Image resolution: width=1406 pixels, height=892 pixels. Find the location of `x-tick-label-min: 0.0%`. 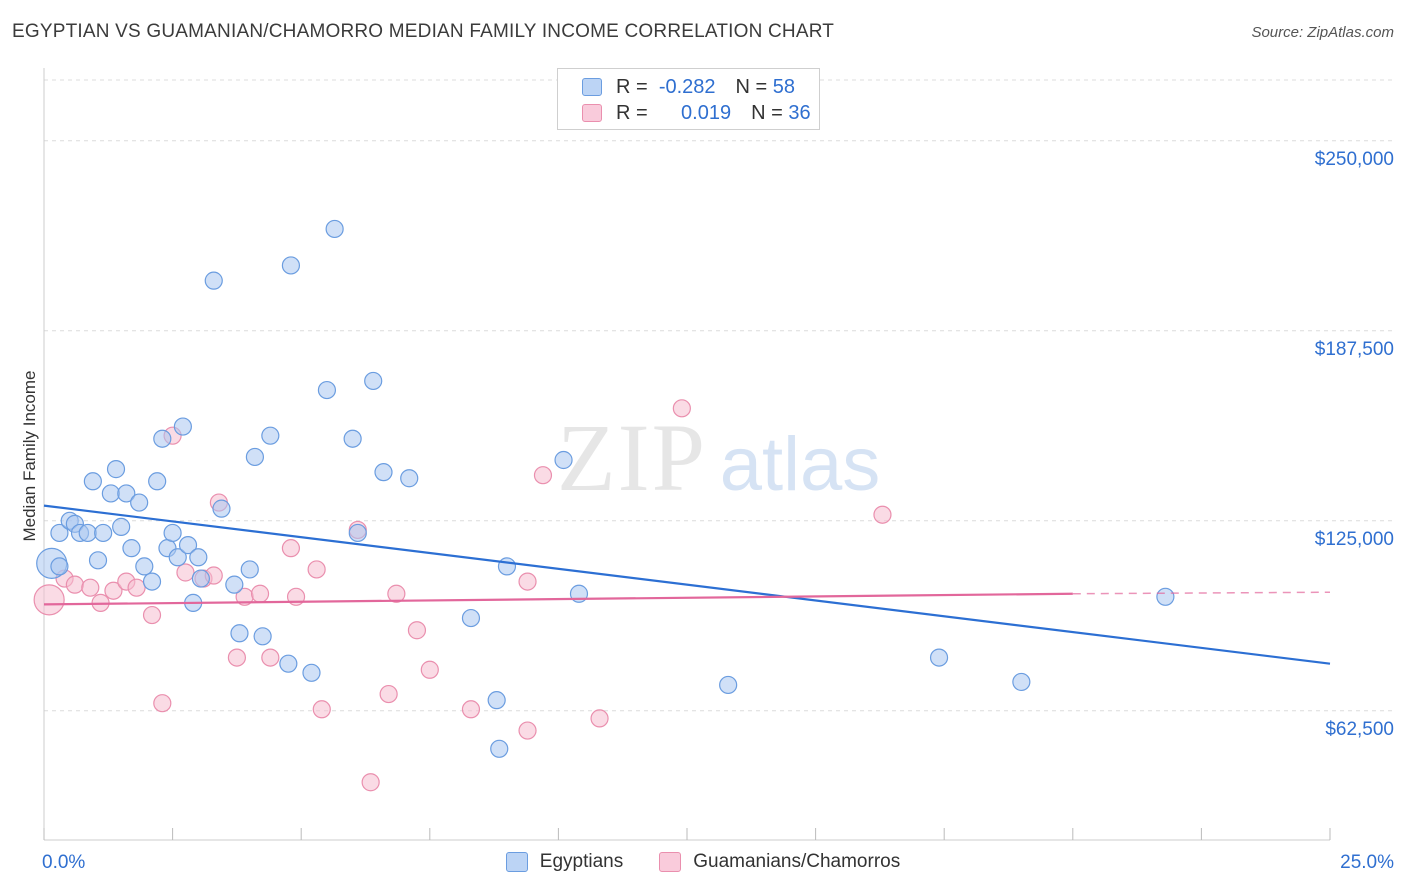

x-tick-label-min: 0.0% is located at coordinates (64, 862).